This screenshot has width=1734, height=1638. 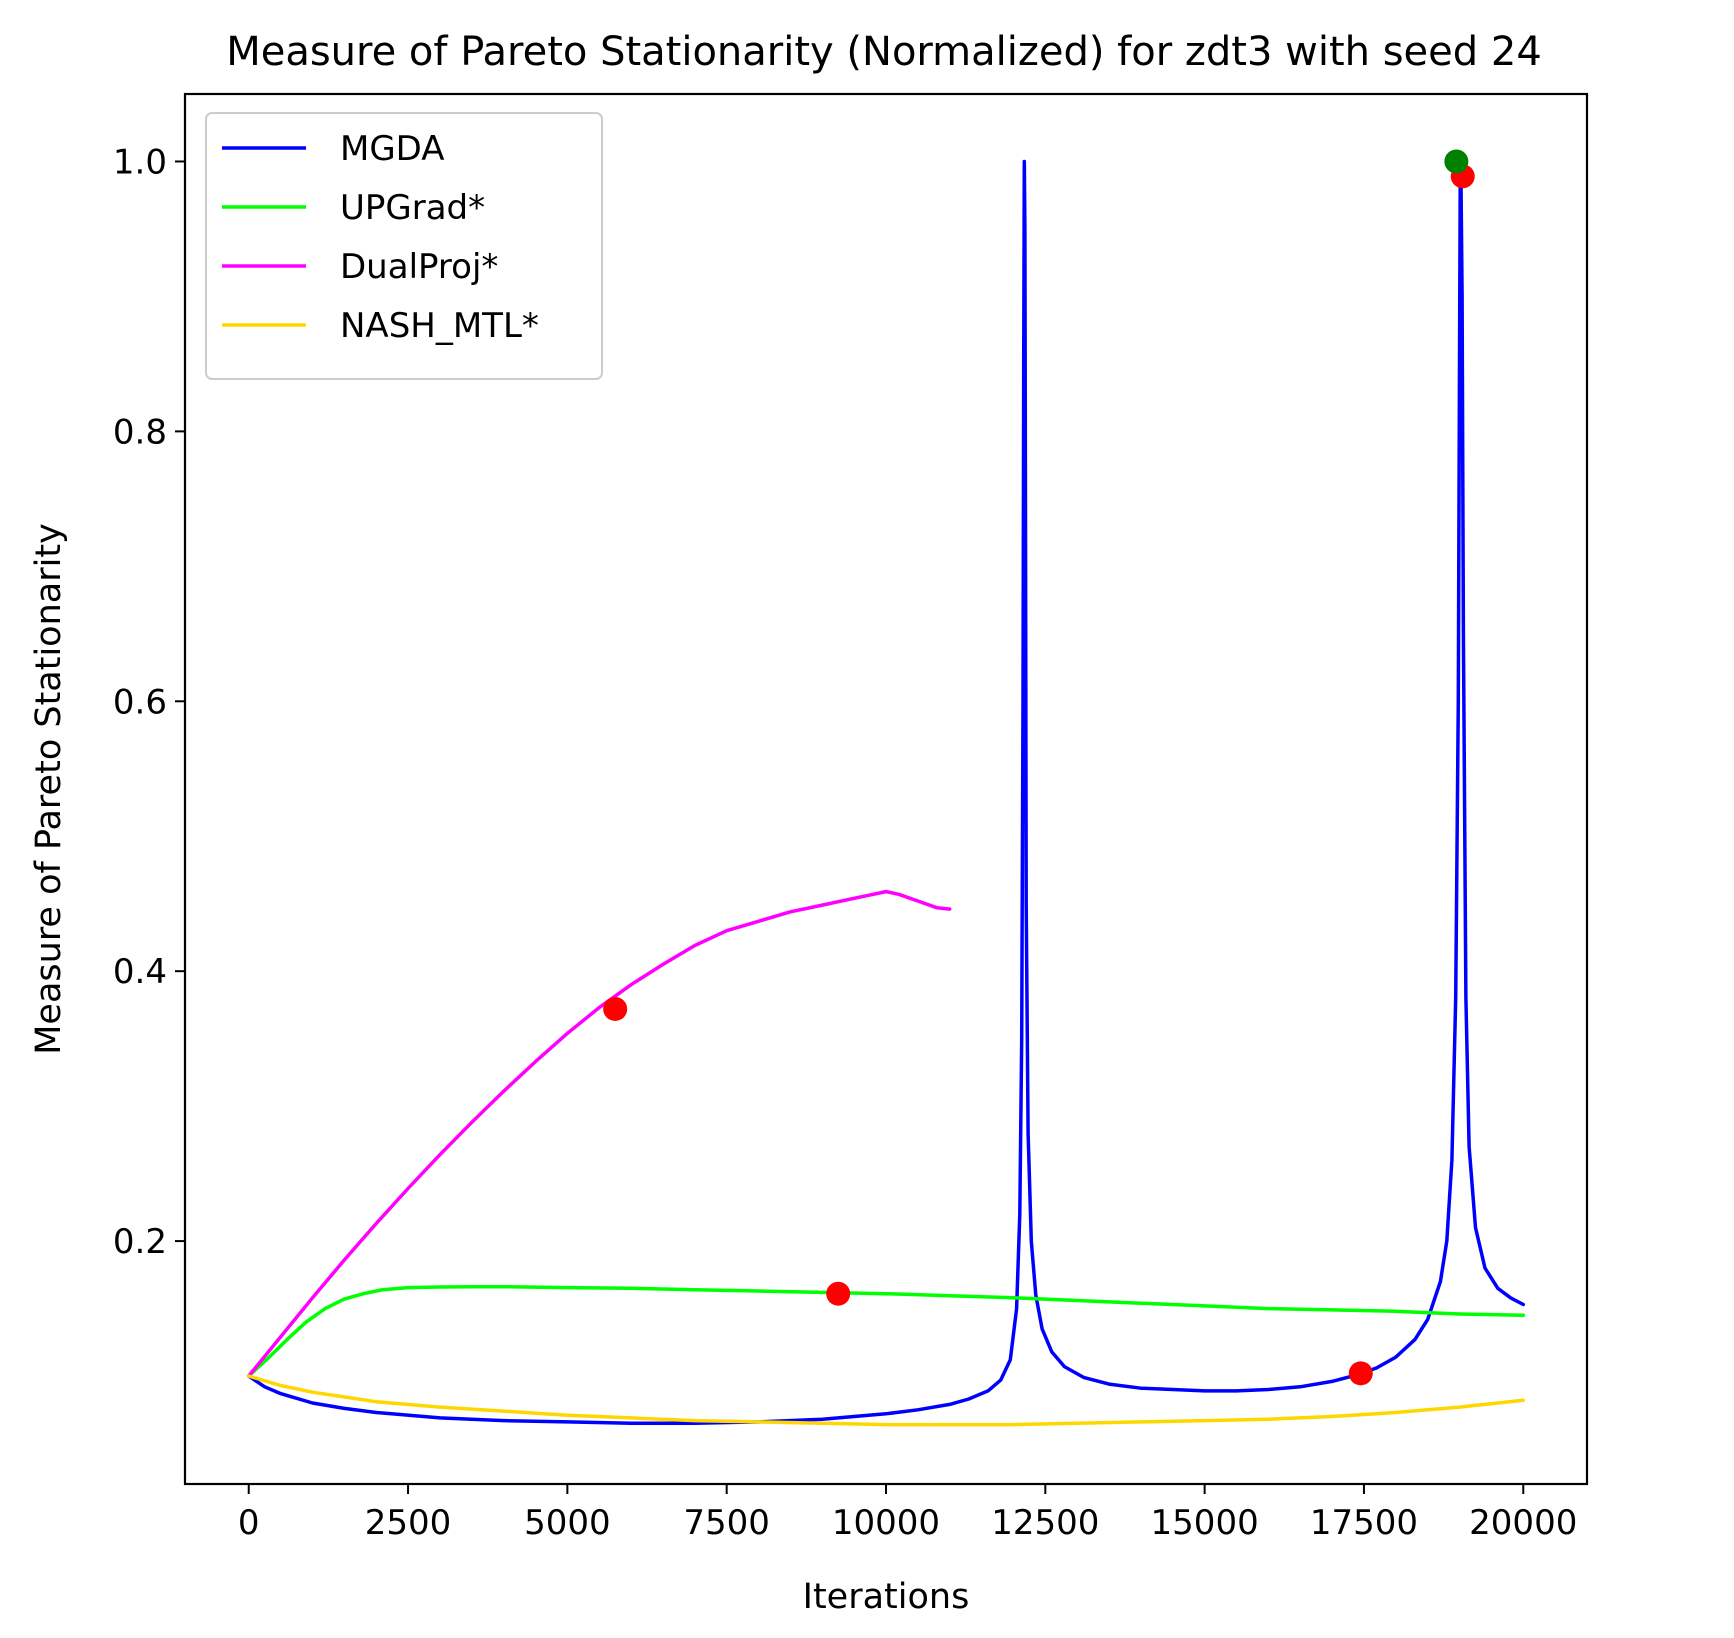 I want to click on x-tick-label: 7500, so click(x=726, y=1523).